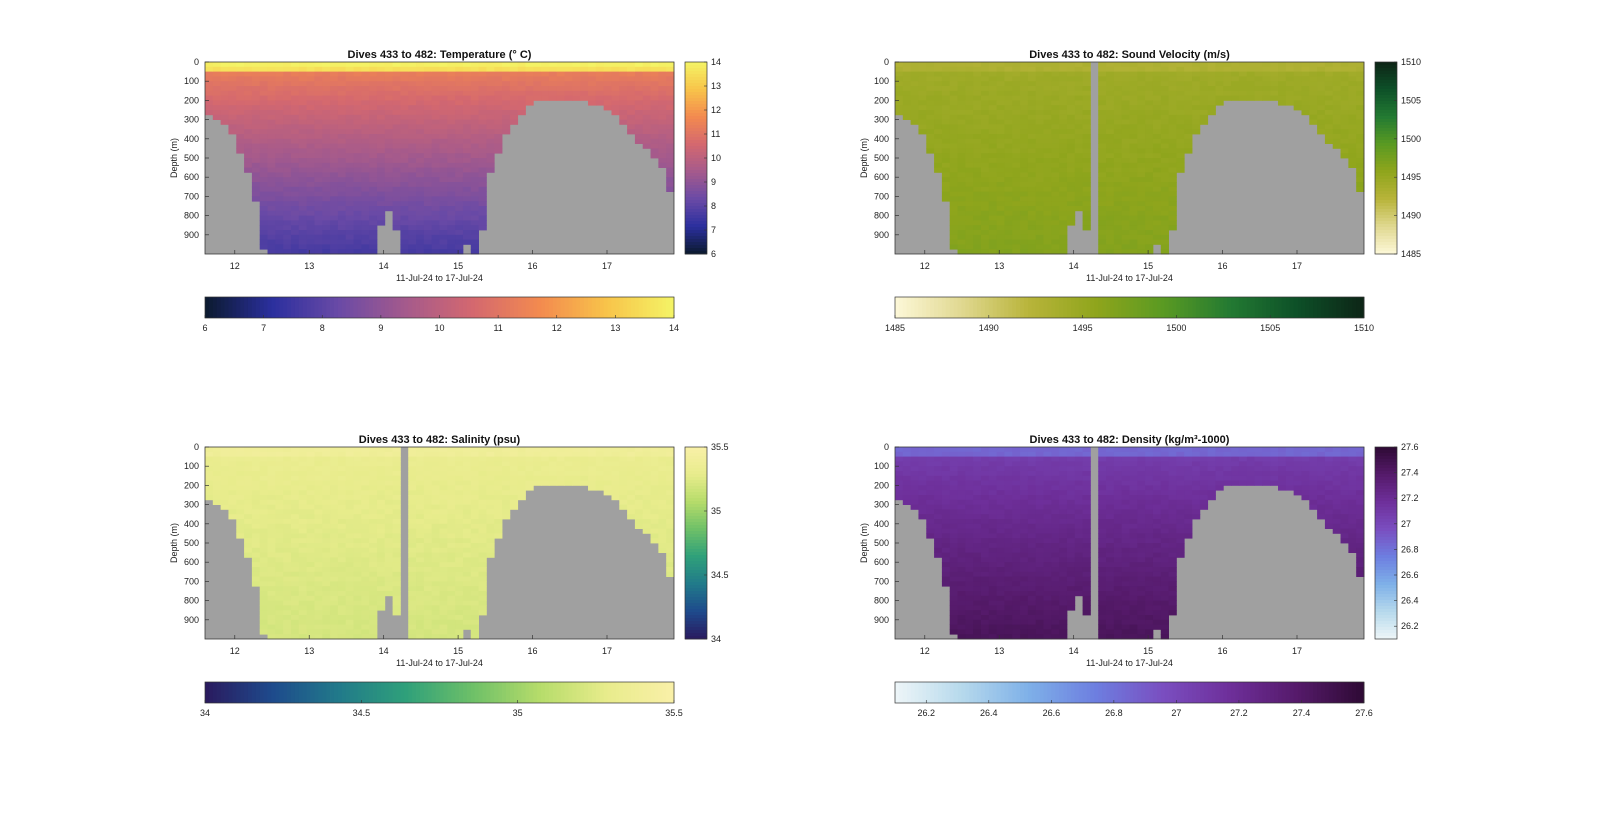 This screenshot has width=1600, height=830. I want to click on y-tick-label: 200, so click(881, 100).